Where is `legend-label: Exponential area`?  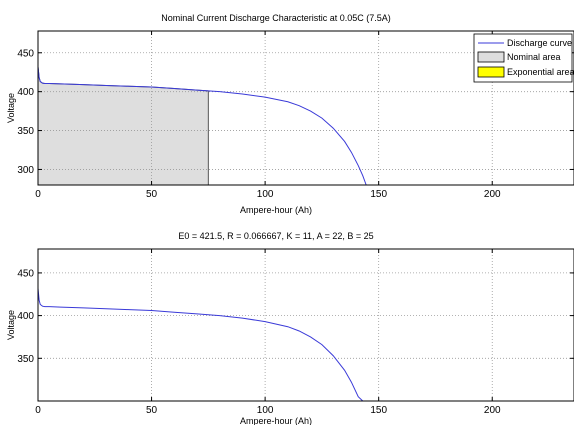 legend-label: Exponential area is located at coordinates (540, 72).